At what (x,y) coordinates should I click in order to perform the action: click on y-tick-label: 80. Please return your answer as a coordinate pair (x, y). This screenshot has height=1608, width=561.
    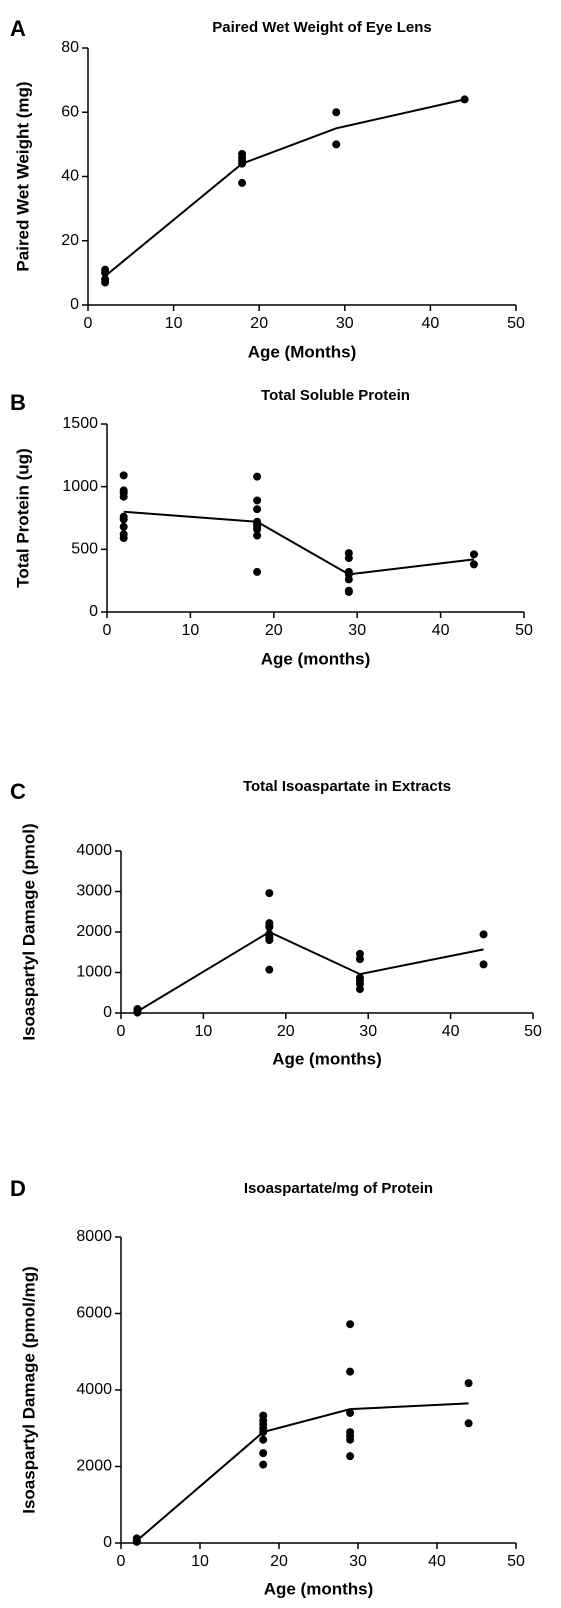
    Looking at the image, I should click on (70, 47).